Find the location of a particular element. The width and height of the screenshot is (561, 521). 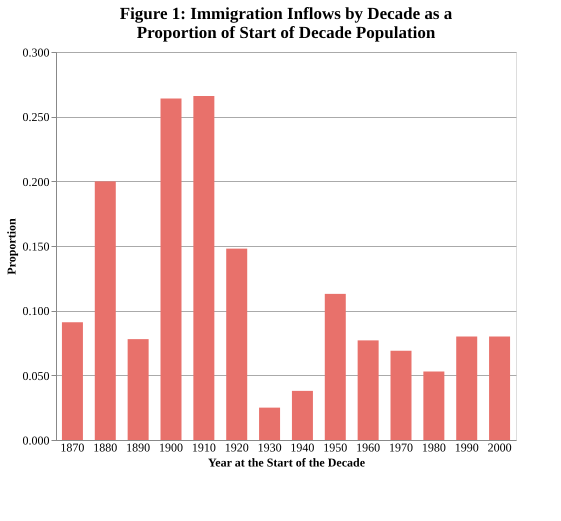

x-tick-label: 1970 is located at coordinates (401, 447).